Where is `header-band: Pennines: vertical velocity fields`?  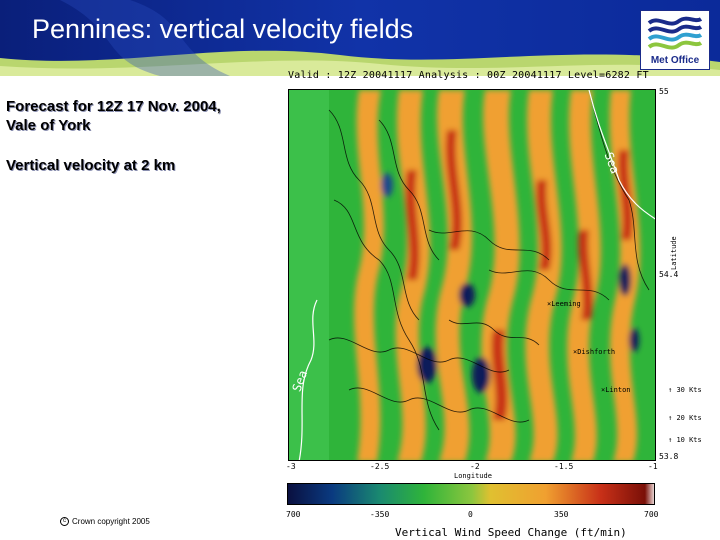 header-band: Pennines: vertical velocity fields is located at coordinates (360, 38).